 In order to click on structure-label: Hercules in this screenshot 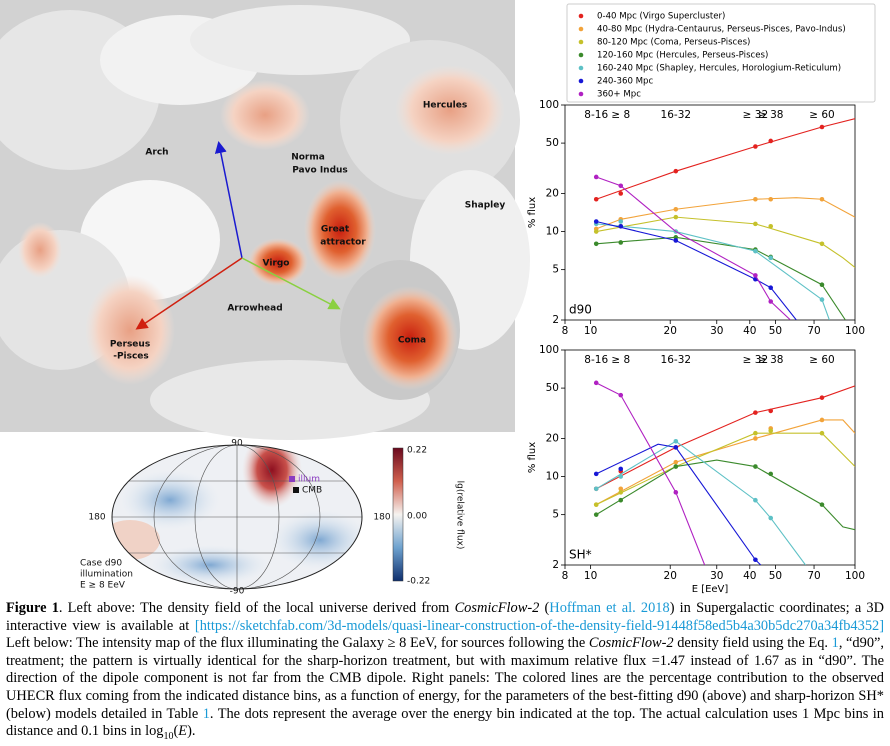, I will do `click(445, 106)`.